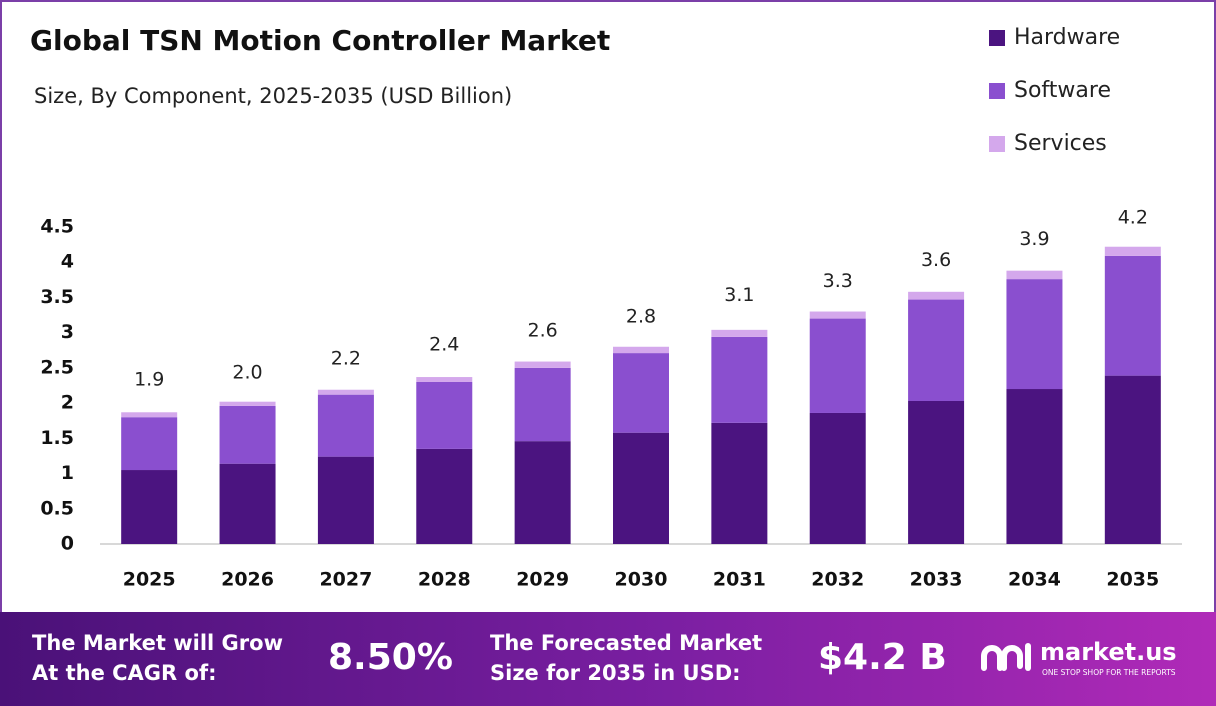 The height and width of the screenshot is (706, 1216). Describe the element at coordinates (57, 227) in the screenshot. I see `y-tick-label: 4.5` at that location.